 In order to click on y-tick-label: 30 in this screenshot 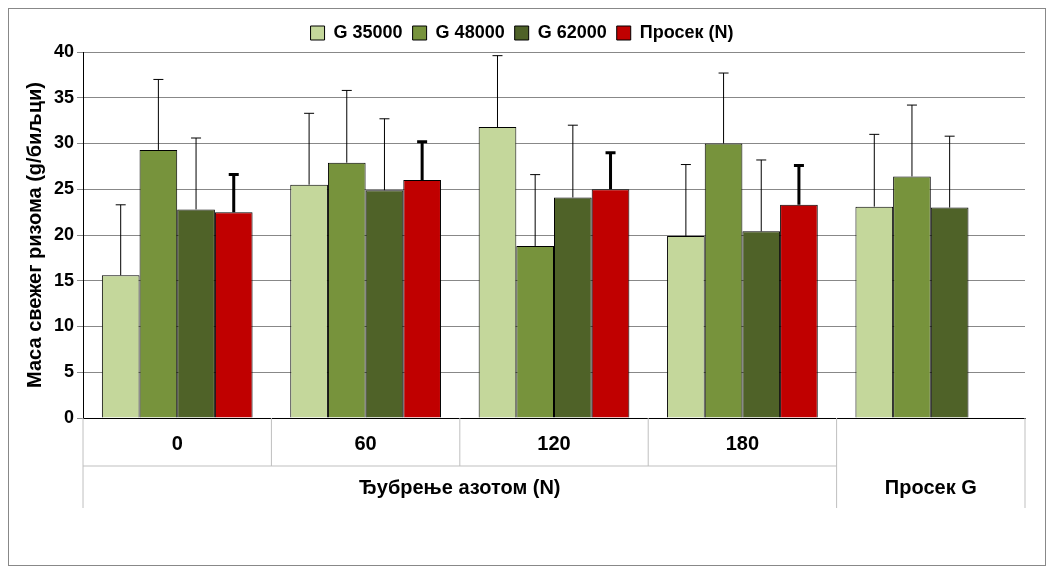, I will do `click(64, 142)`.